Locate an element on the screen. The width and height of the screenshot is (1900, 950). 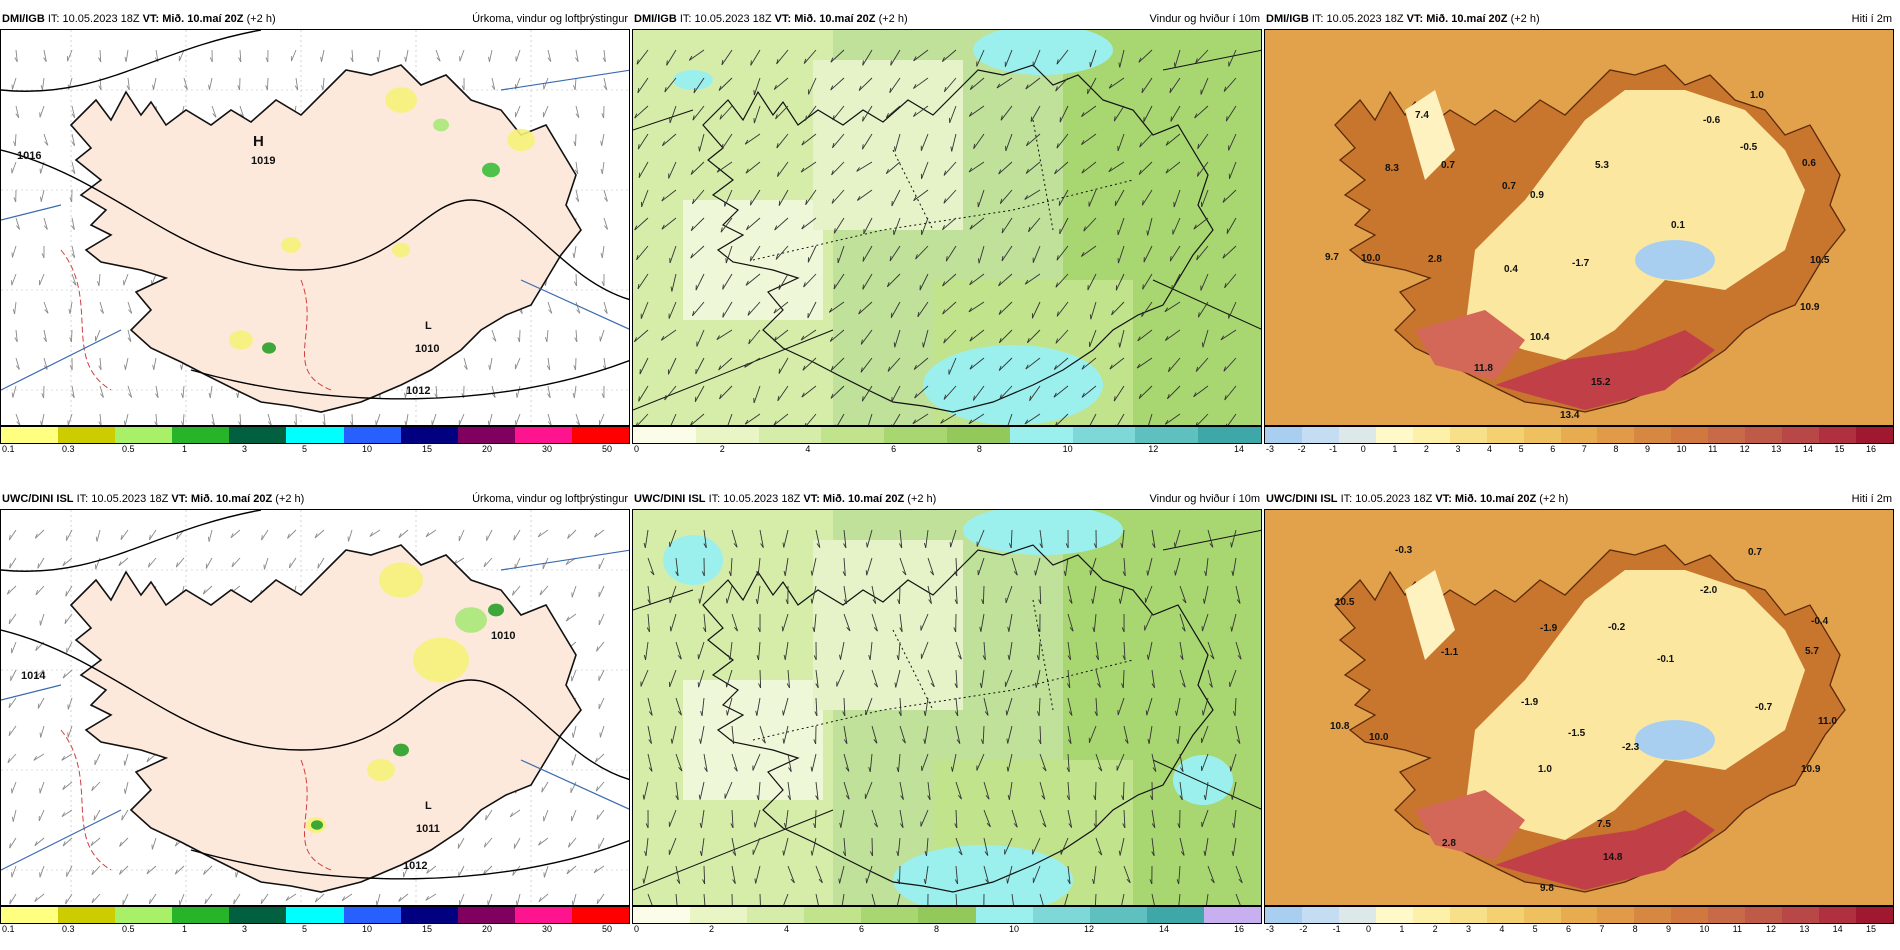
map-view: L 1011 1012 1014 1010 is located at coordinates (315, 707).